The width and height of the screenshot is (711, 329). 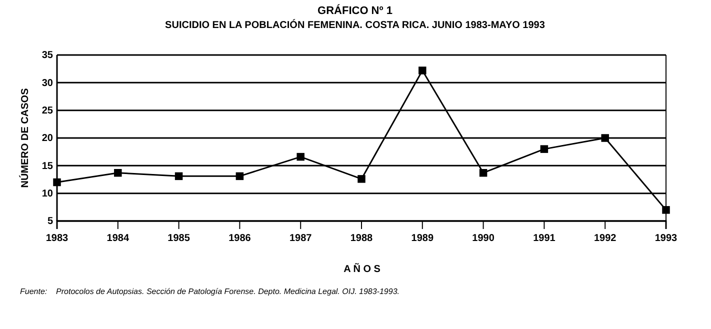 What do you see at coordinates (240, 238) in the screenshot?
I see `x-tick-label: 1986` at bounding box center [240, 238].